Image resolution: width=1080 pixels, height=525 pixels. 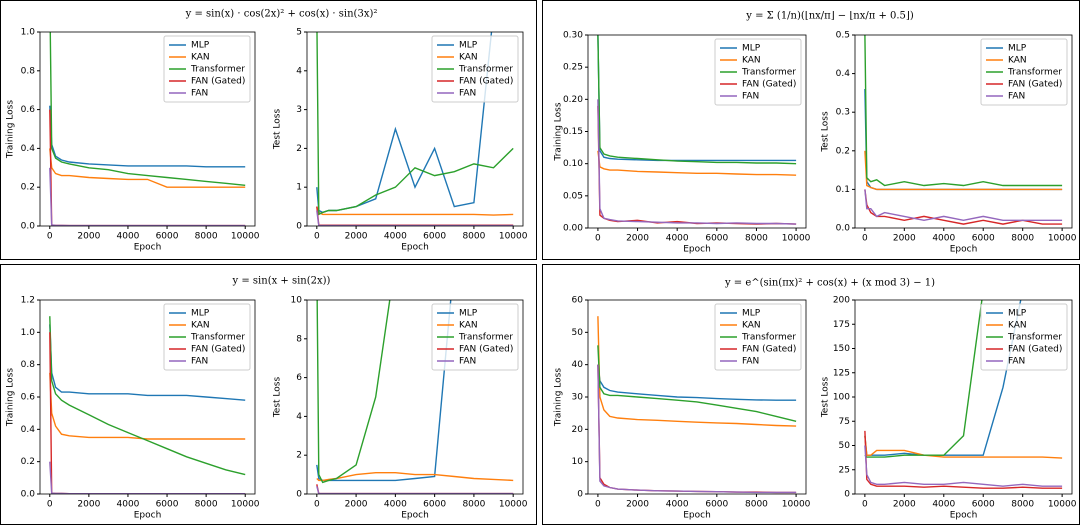 I want to click on y-tick-label: 3, so click(x=299, y=110).